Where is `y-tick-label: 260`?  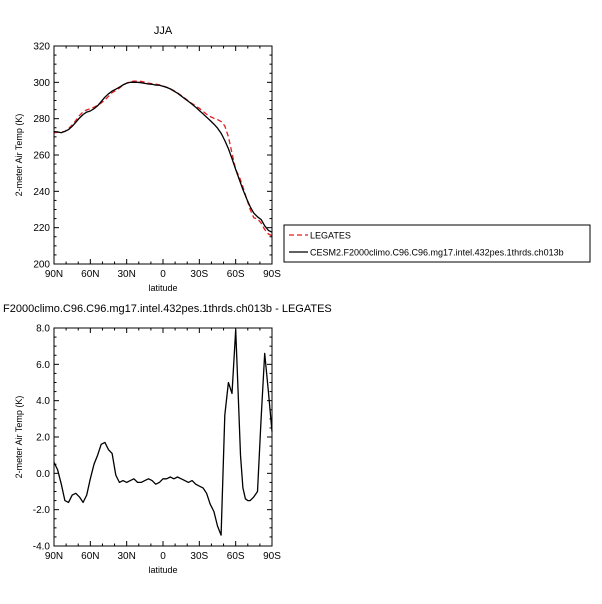
y-tick-label: 260 is located at coordinates (41, 156).